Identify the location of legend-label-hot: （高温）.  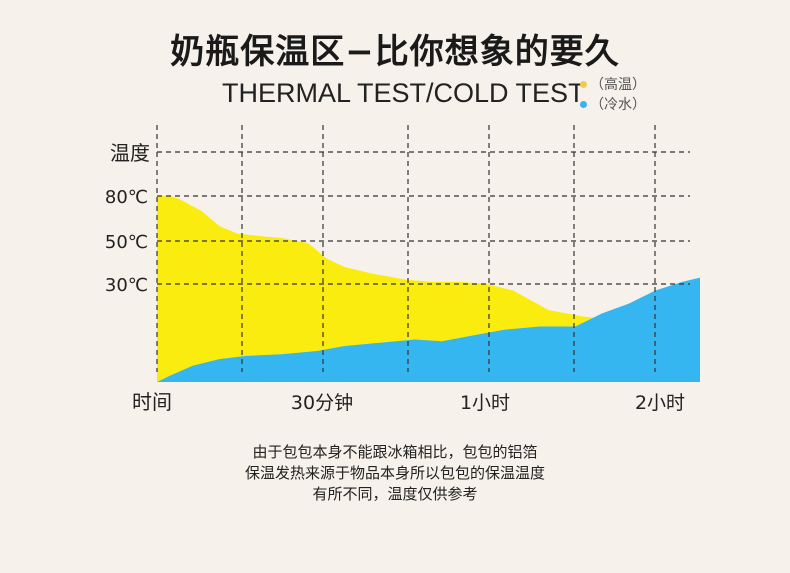
(618, 85).